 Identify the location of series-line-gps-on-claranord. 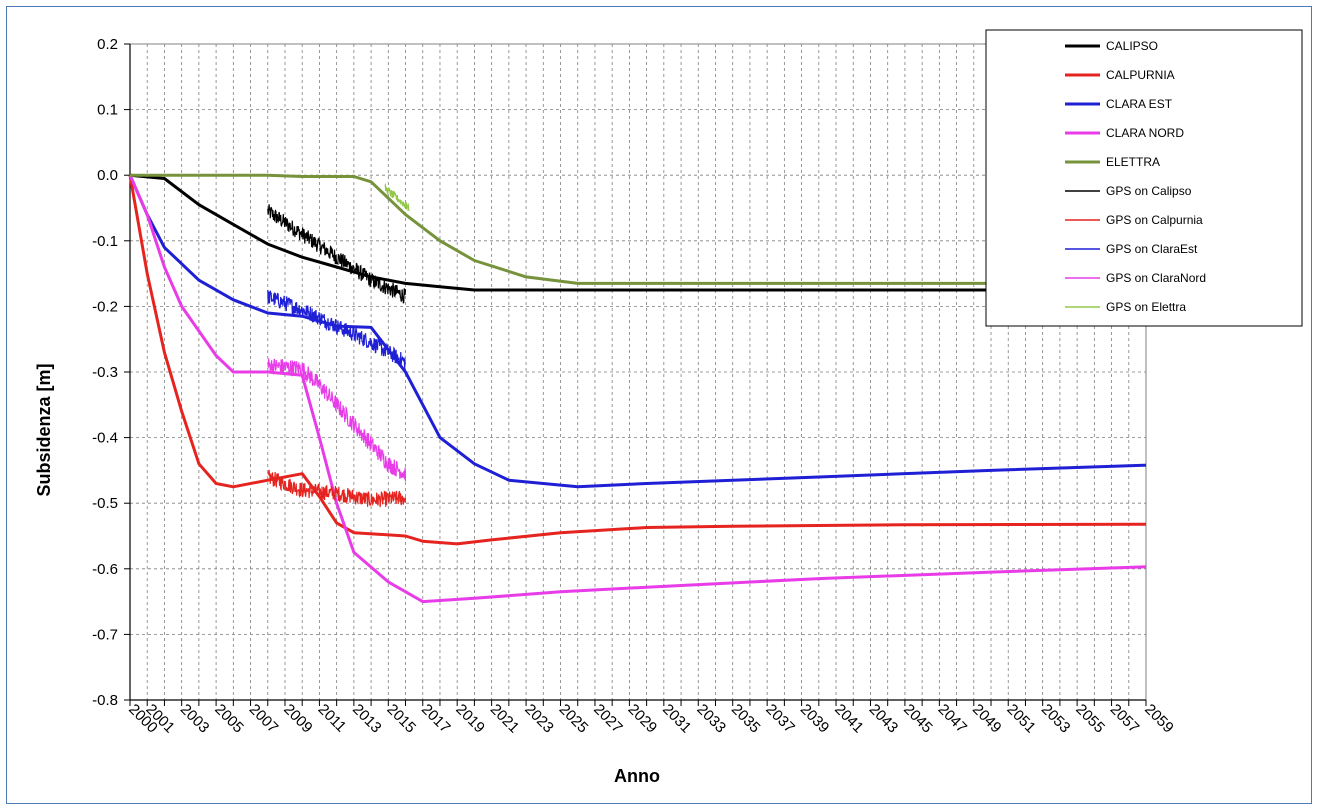
(337, 420).